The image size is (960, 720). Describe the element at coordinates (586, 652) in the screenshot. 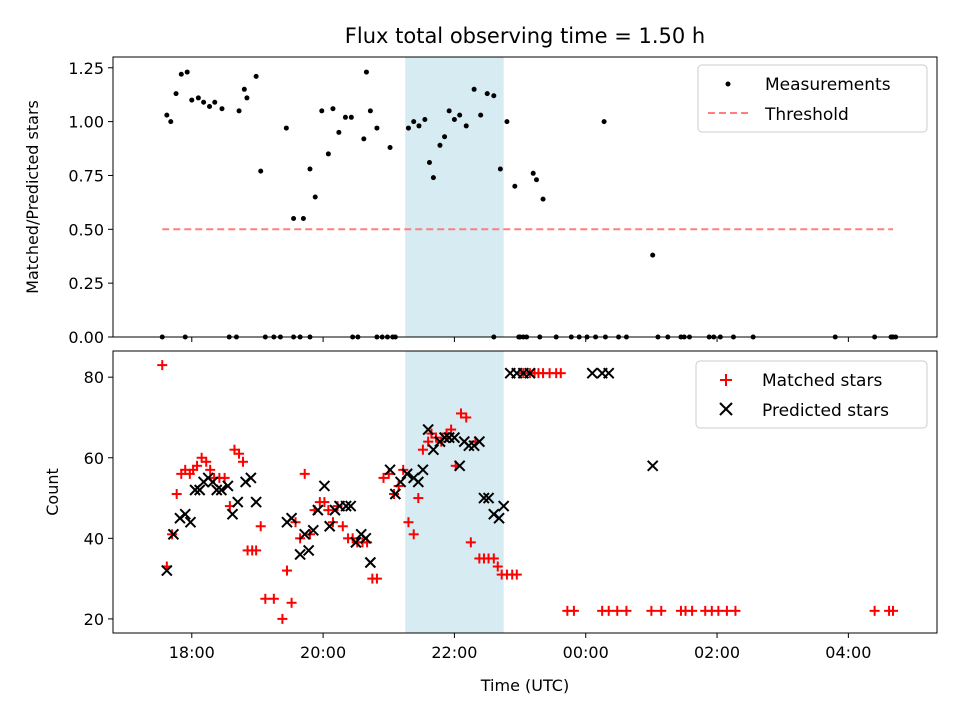

I see `bottom-x-tick-label: 00:00` at that location.